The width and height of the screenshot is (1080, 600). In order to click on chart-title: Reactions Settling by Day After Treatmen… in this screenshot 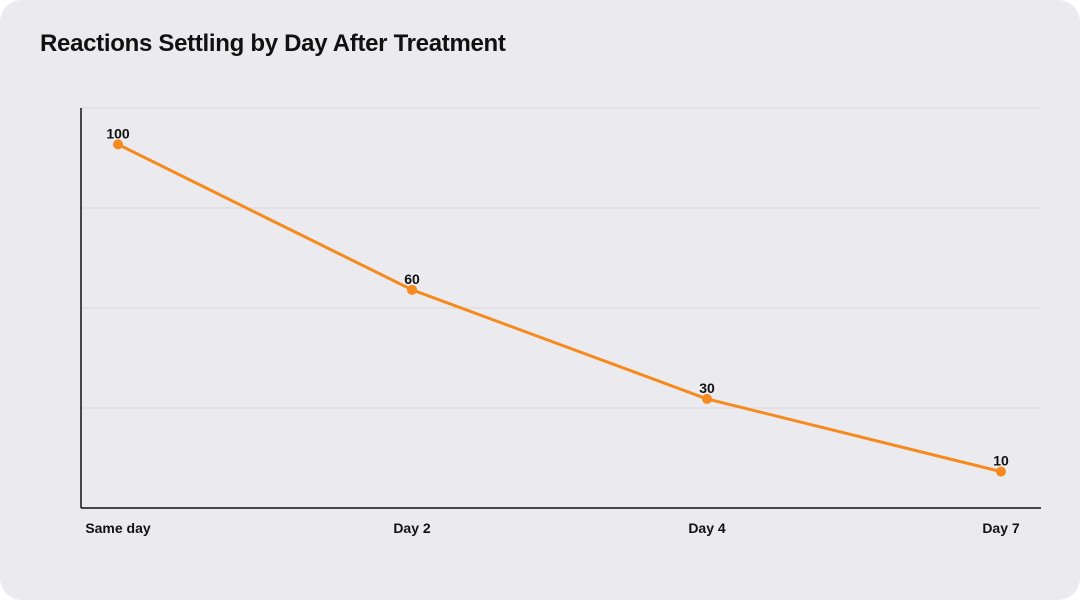, I will do `click(273, 43)`.